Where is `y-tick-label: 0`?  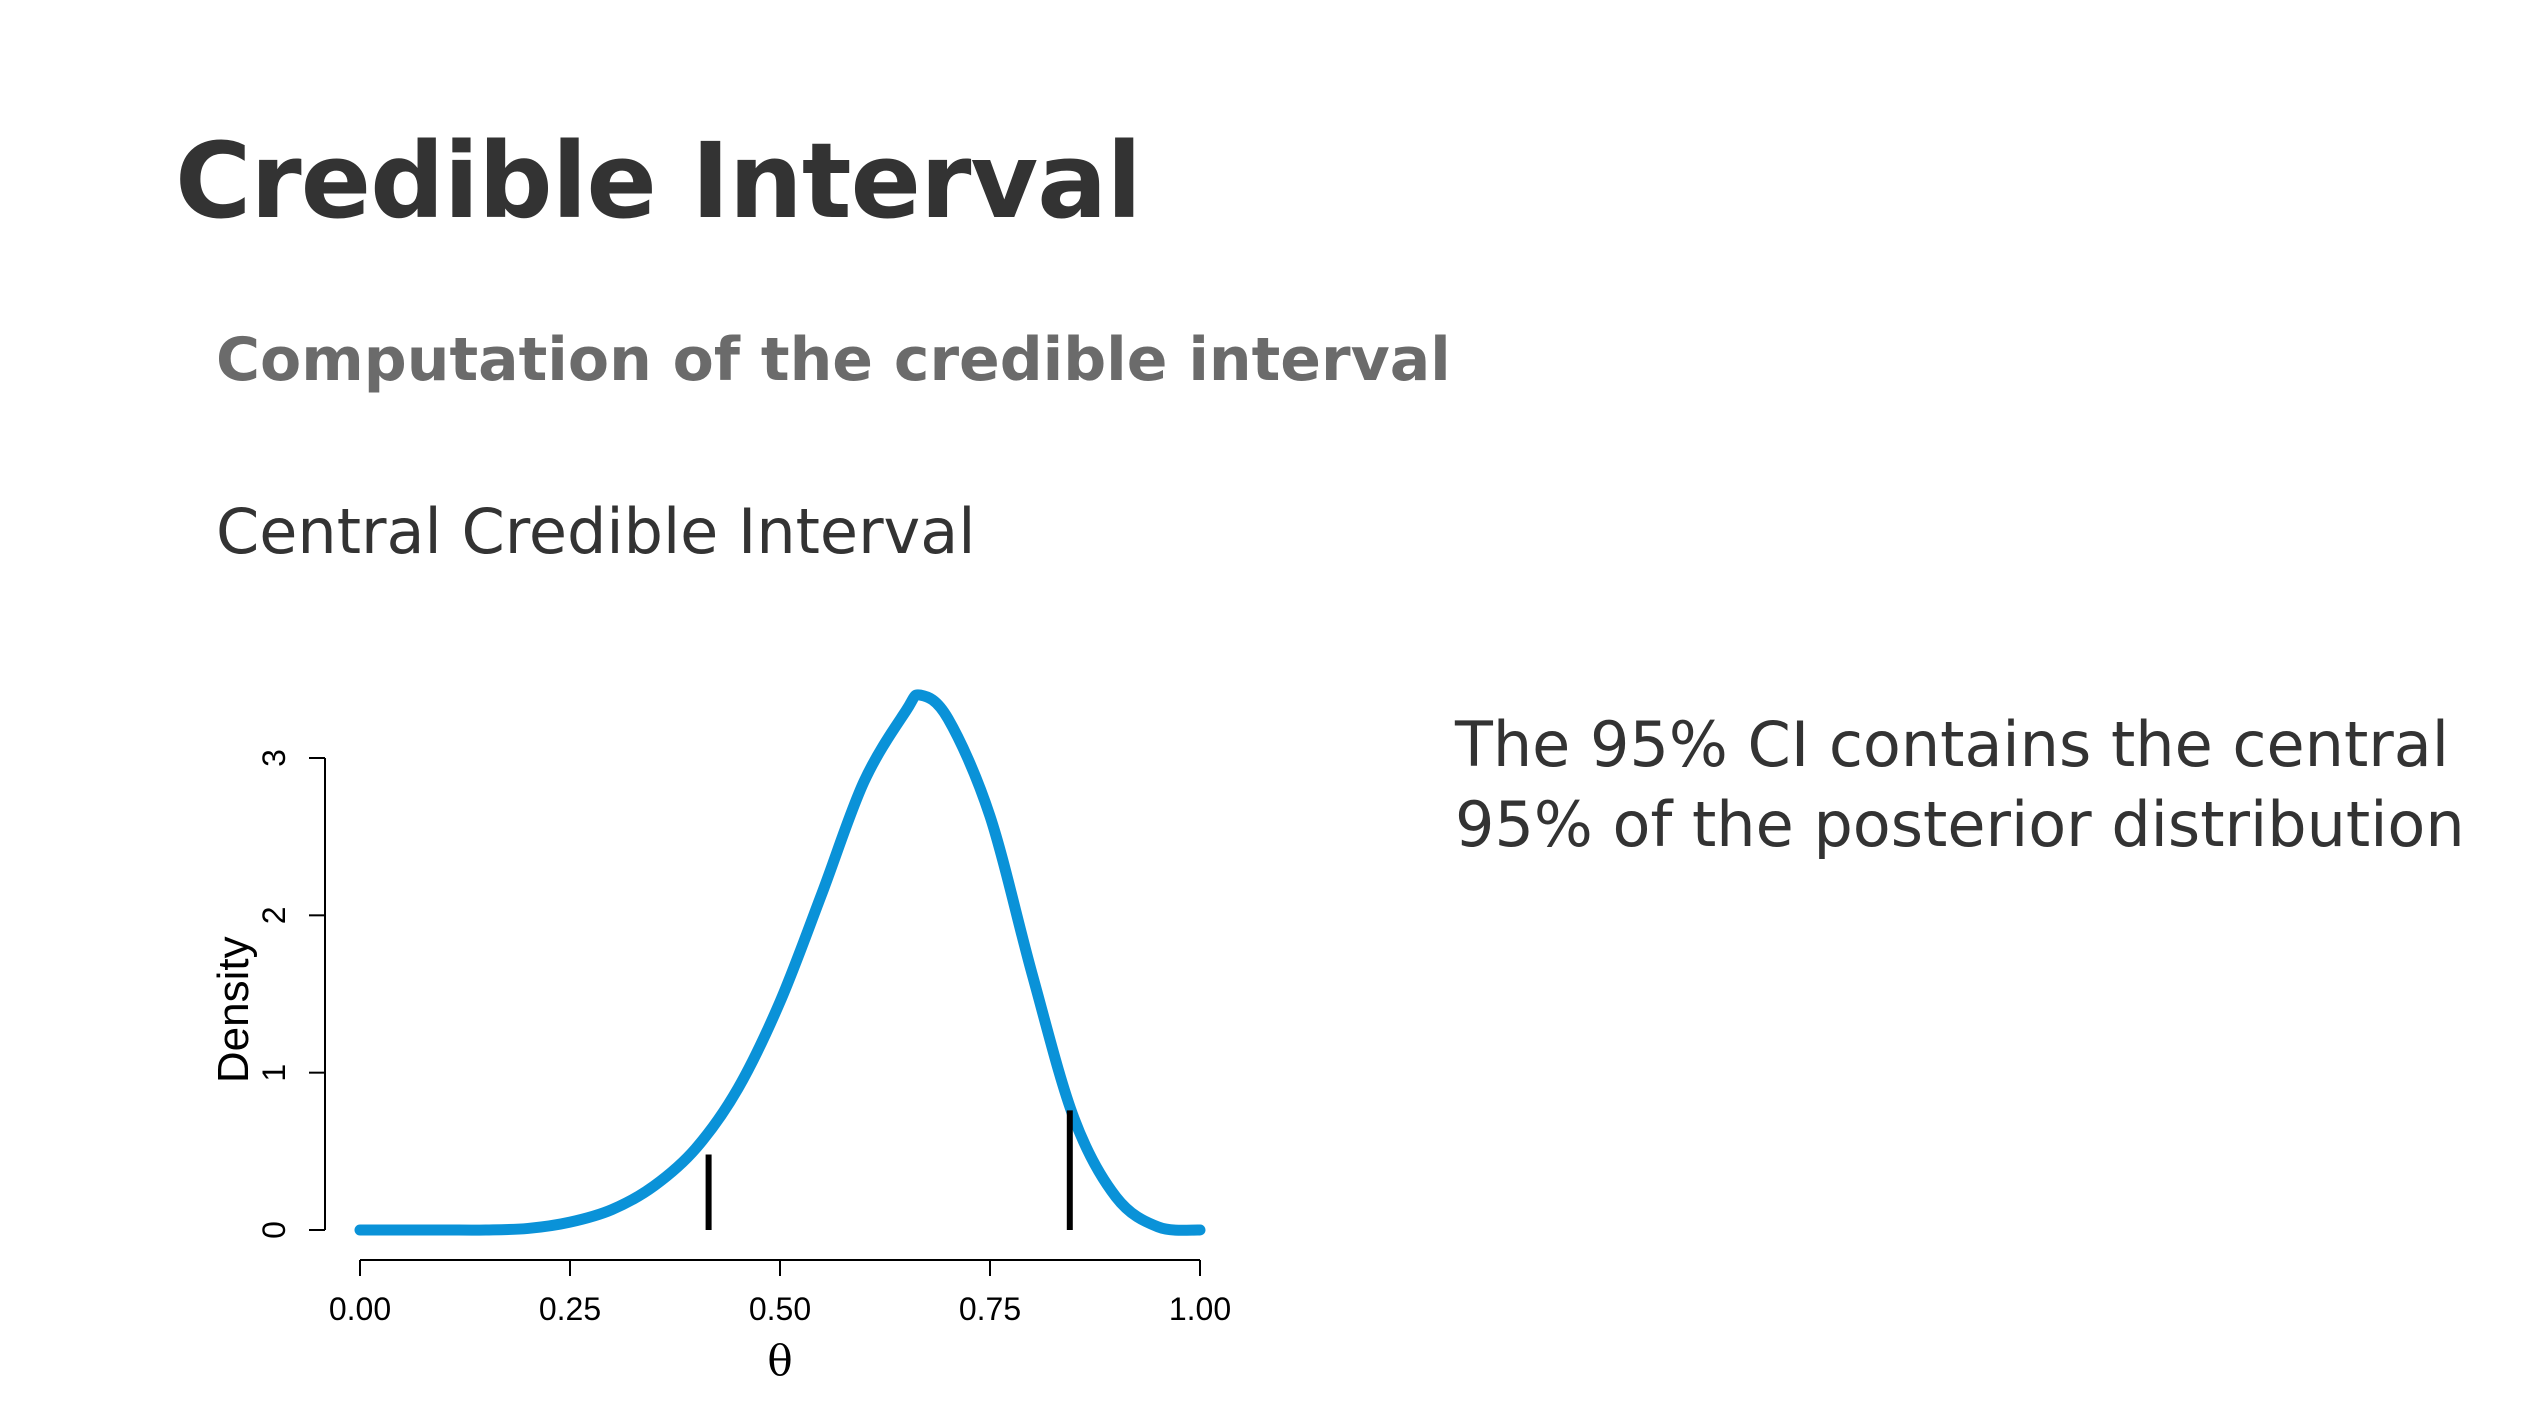 y-tick-label: 0 is located at coordinates (274, 1230).